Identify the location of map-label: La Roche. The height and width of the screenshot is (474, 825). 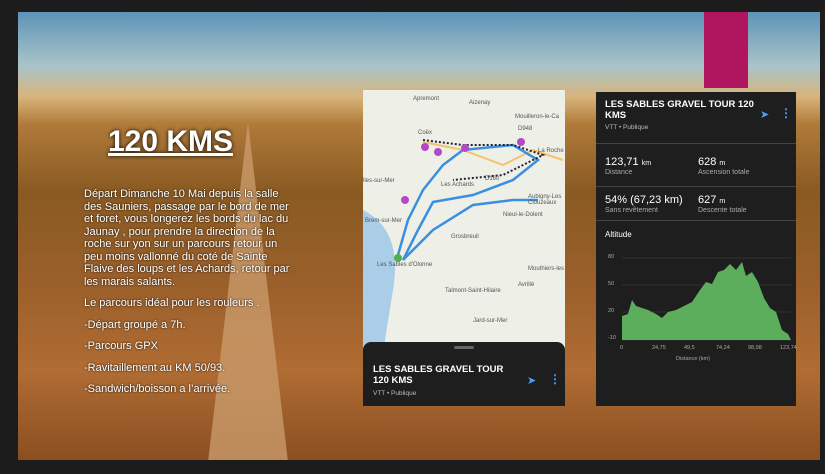
(551, 151).